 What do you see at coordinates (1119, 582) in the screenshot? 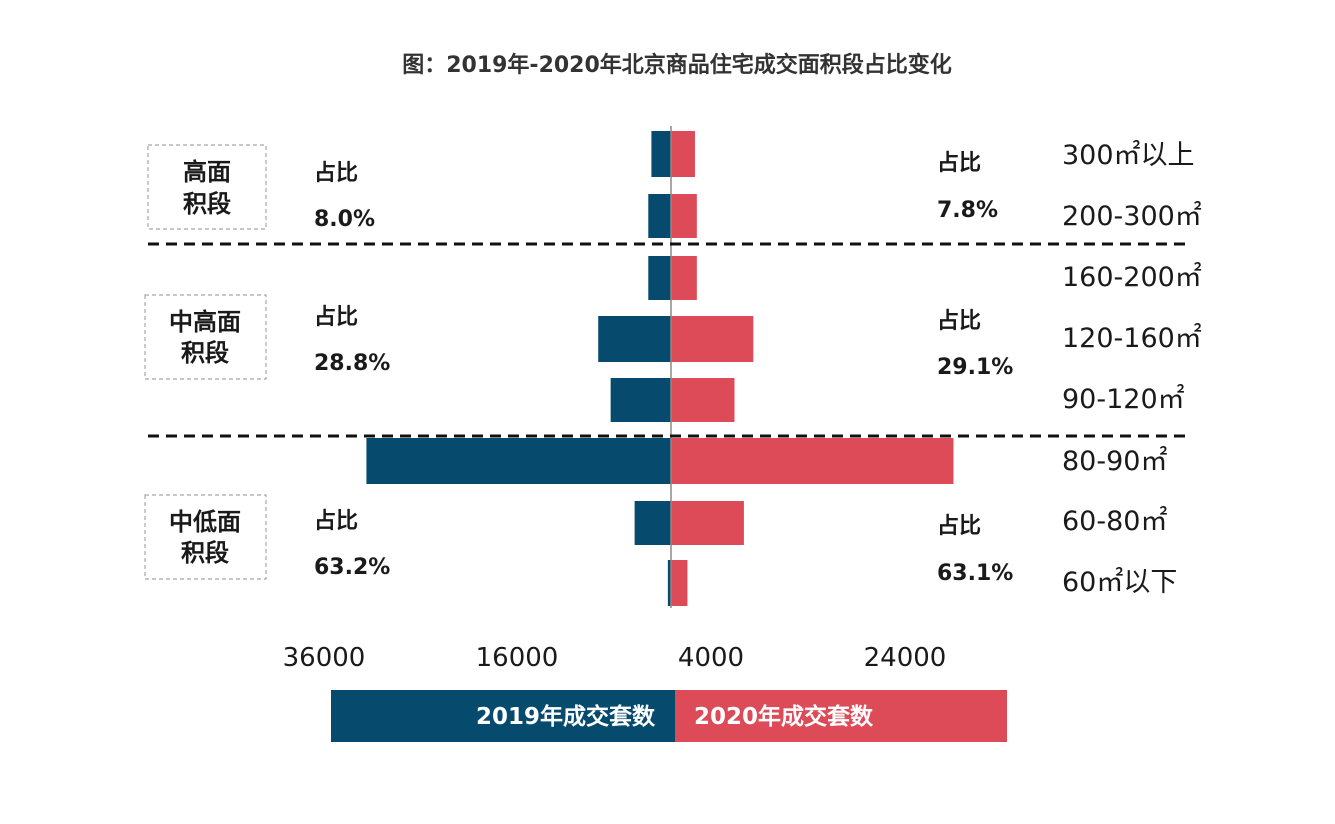
I see `category-label-7: 60㎡以下` at bounding box center [1119, 582].